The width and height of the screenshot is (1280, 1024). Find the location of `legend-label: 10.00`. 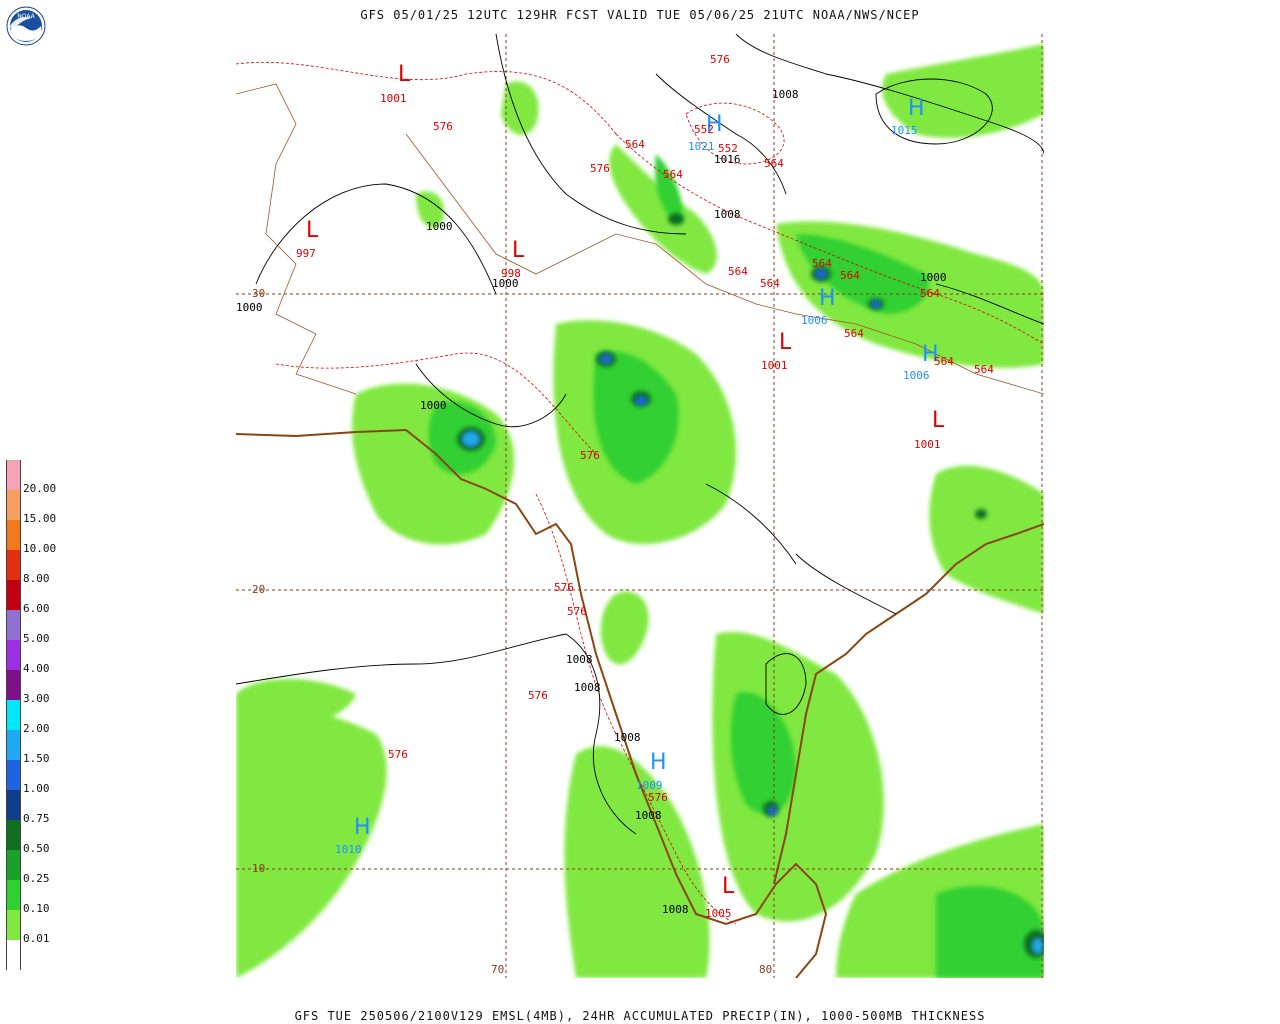

legend-label: 10.00 is located at coordinates (40, 548).